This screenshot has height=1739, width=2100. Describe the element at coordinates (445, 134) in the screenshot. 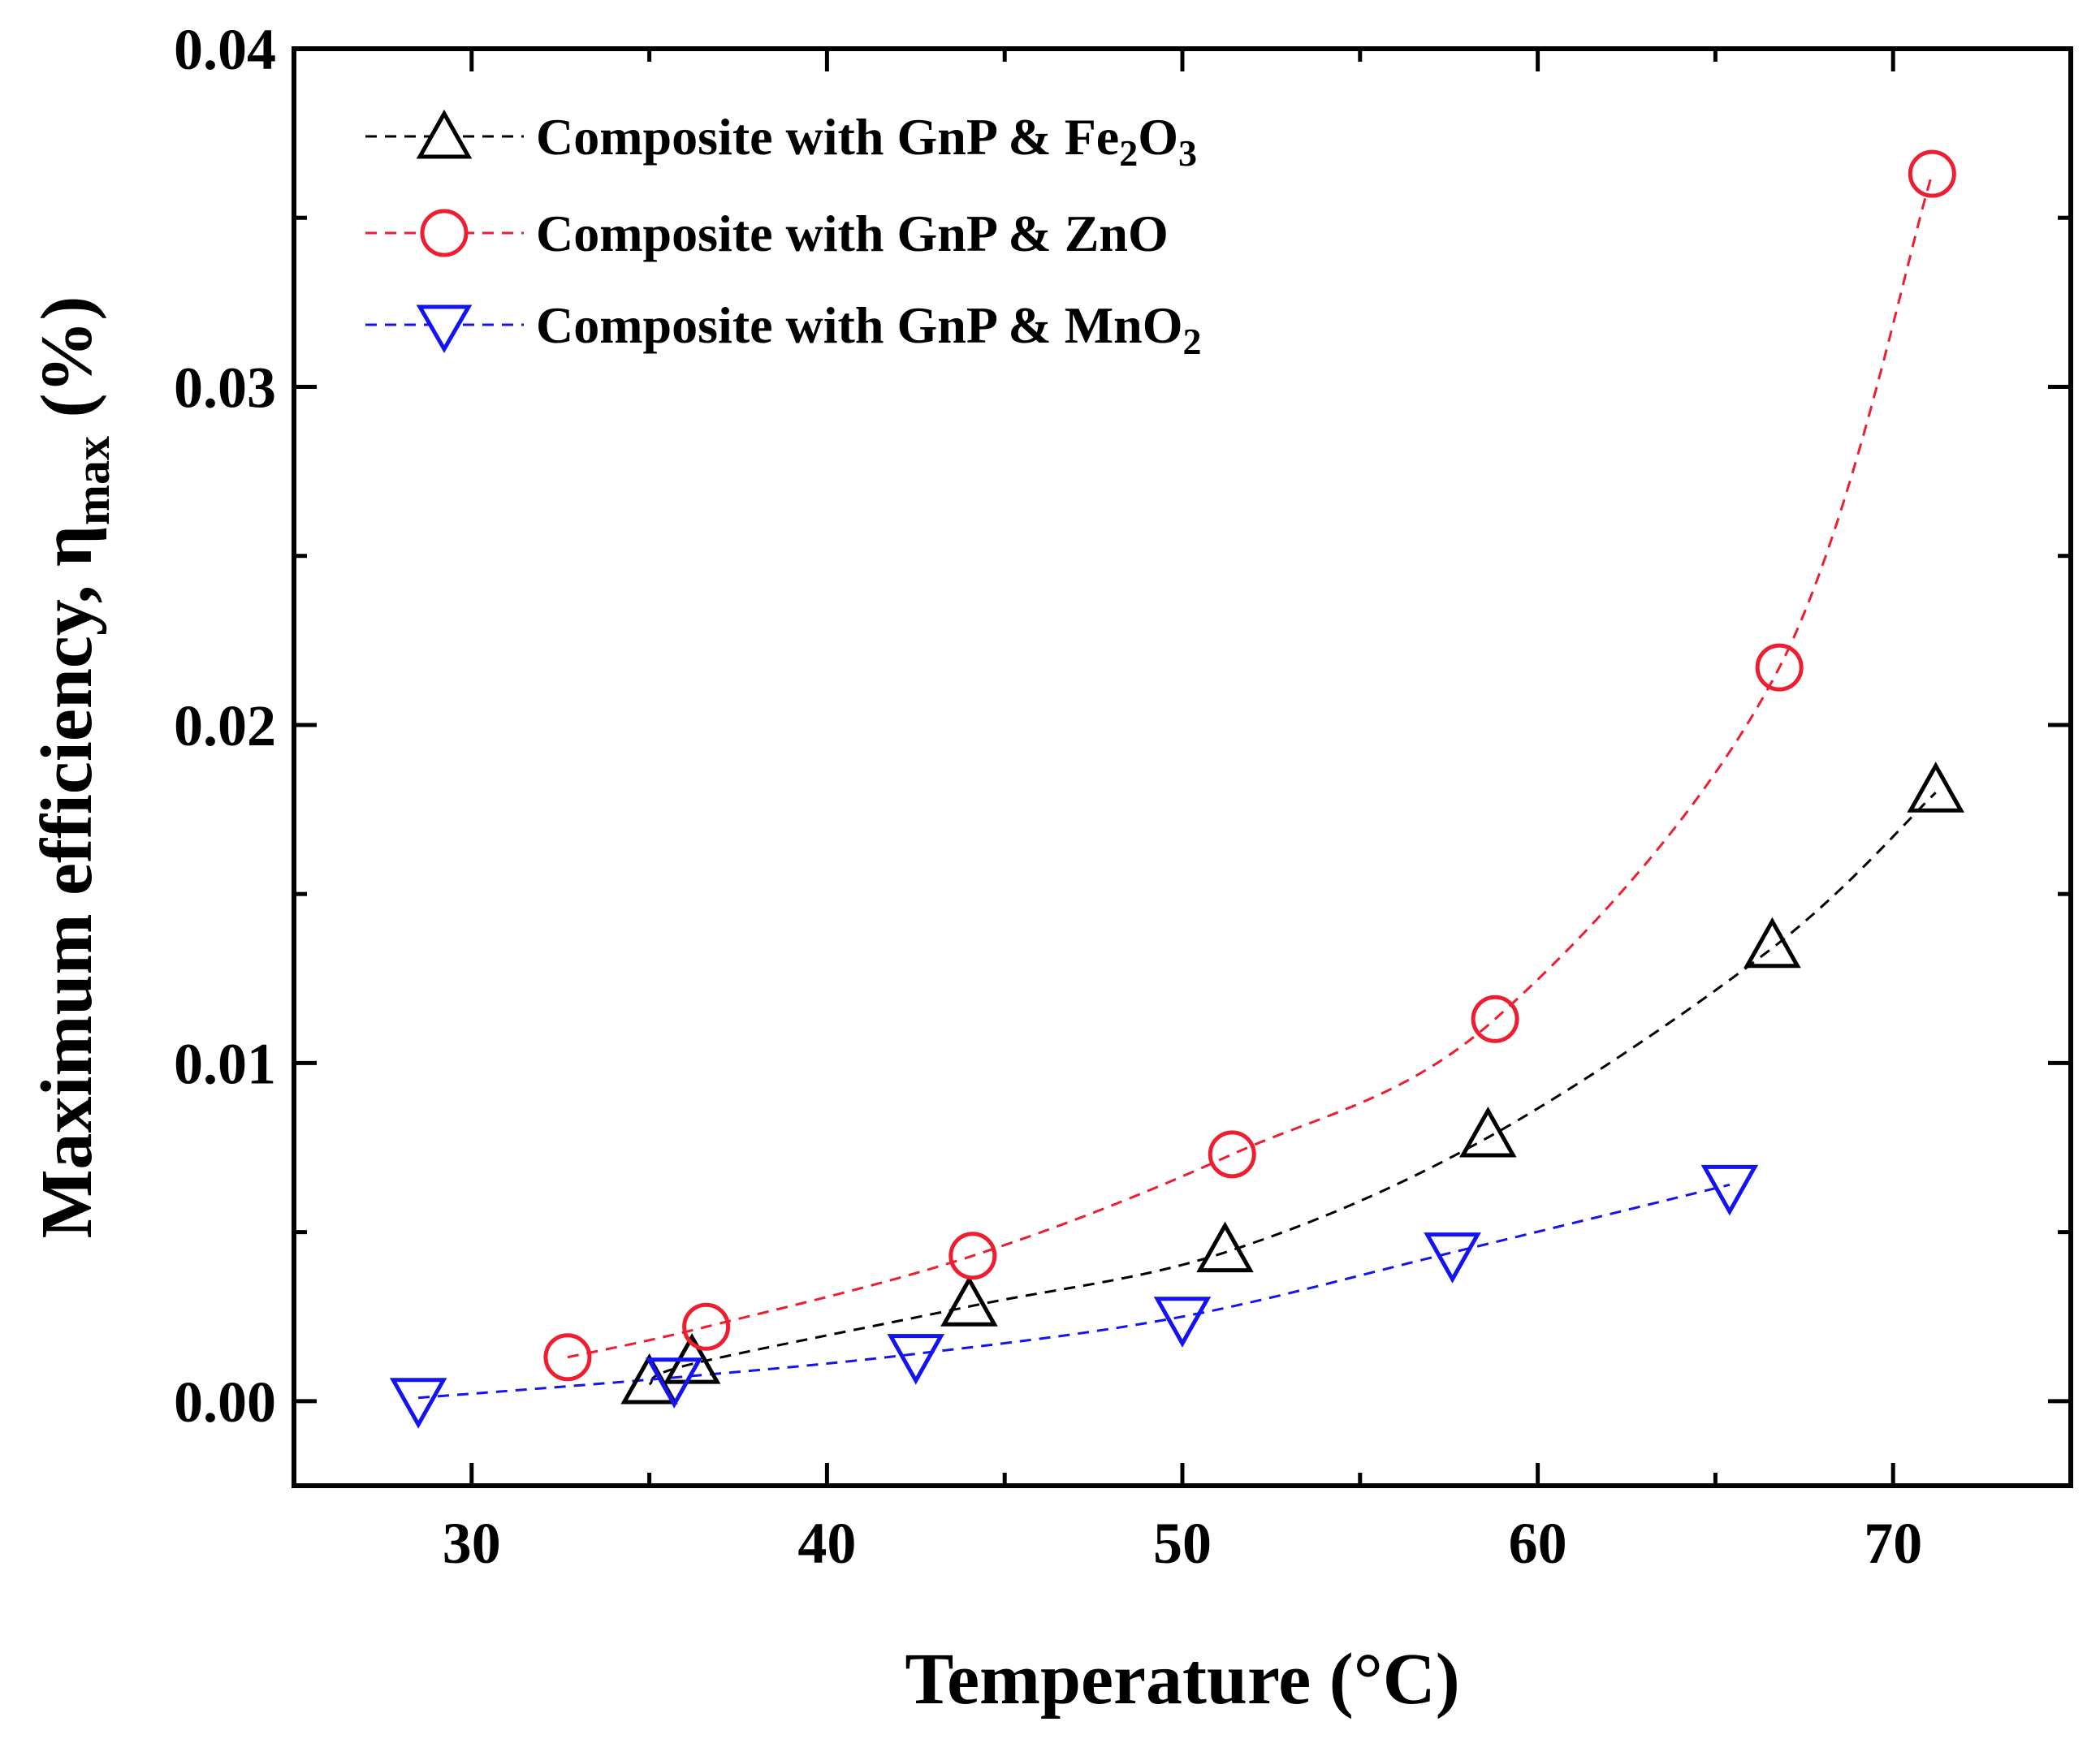

I see `legend-marker-fe2o3` at that location.